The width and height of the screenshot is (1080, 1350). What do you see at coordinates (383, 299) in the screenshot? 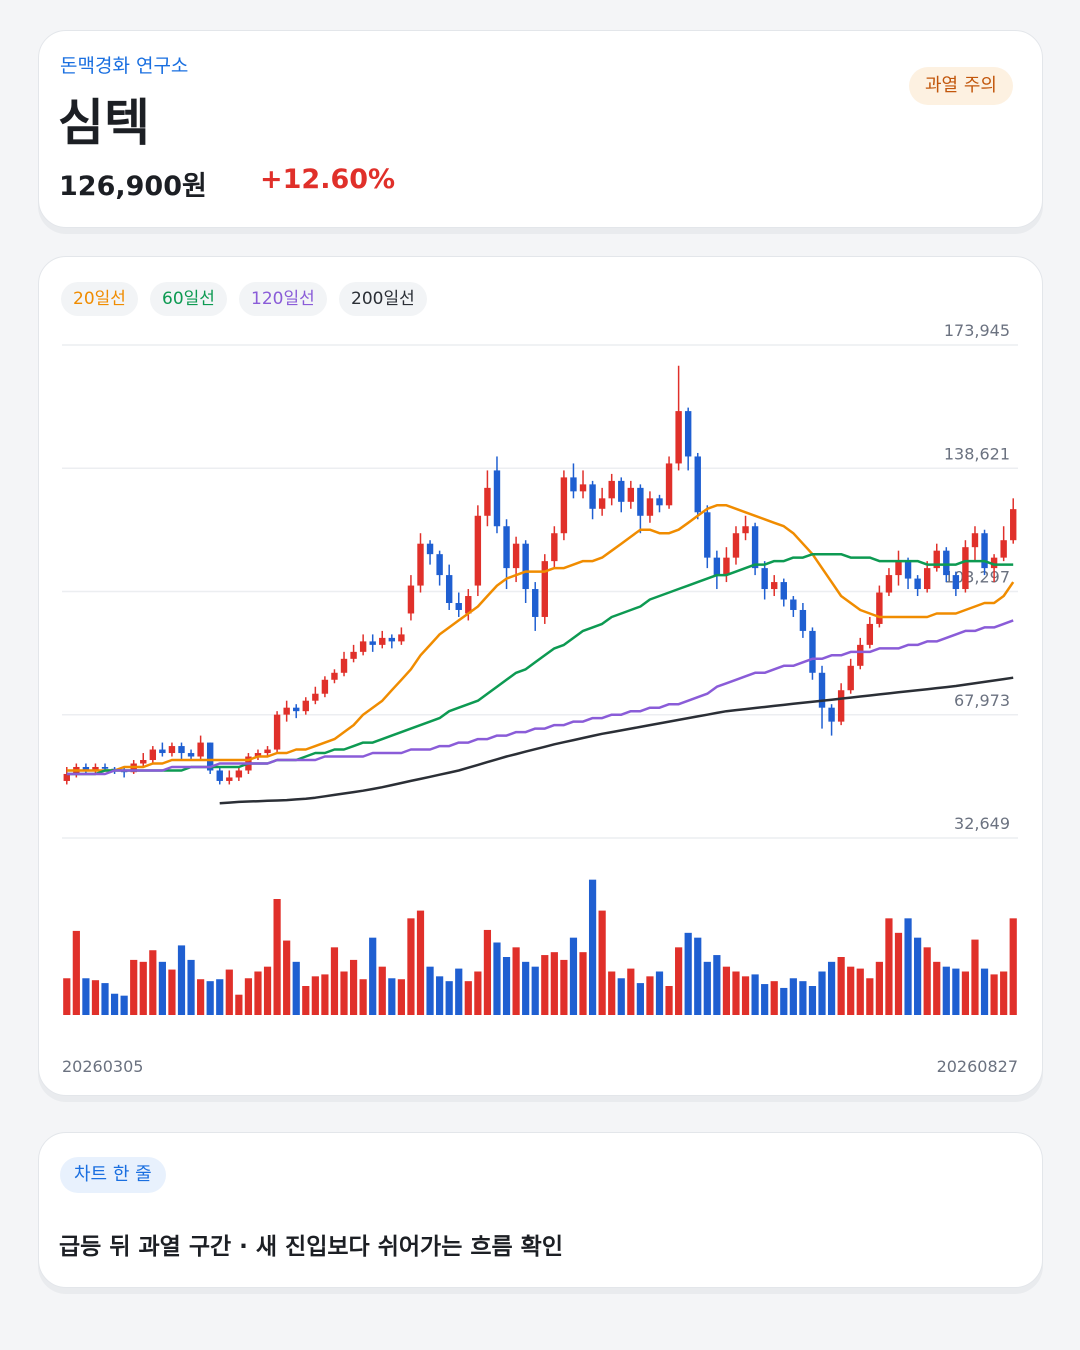
I see `legend-item: 200일선` at bounding box center [383, 299].